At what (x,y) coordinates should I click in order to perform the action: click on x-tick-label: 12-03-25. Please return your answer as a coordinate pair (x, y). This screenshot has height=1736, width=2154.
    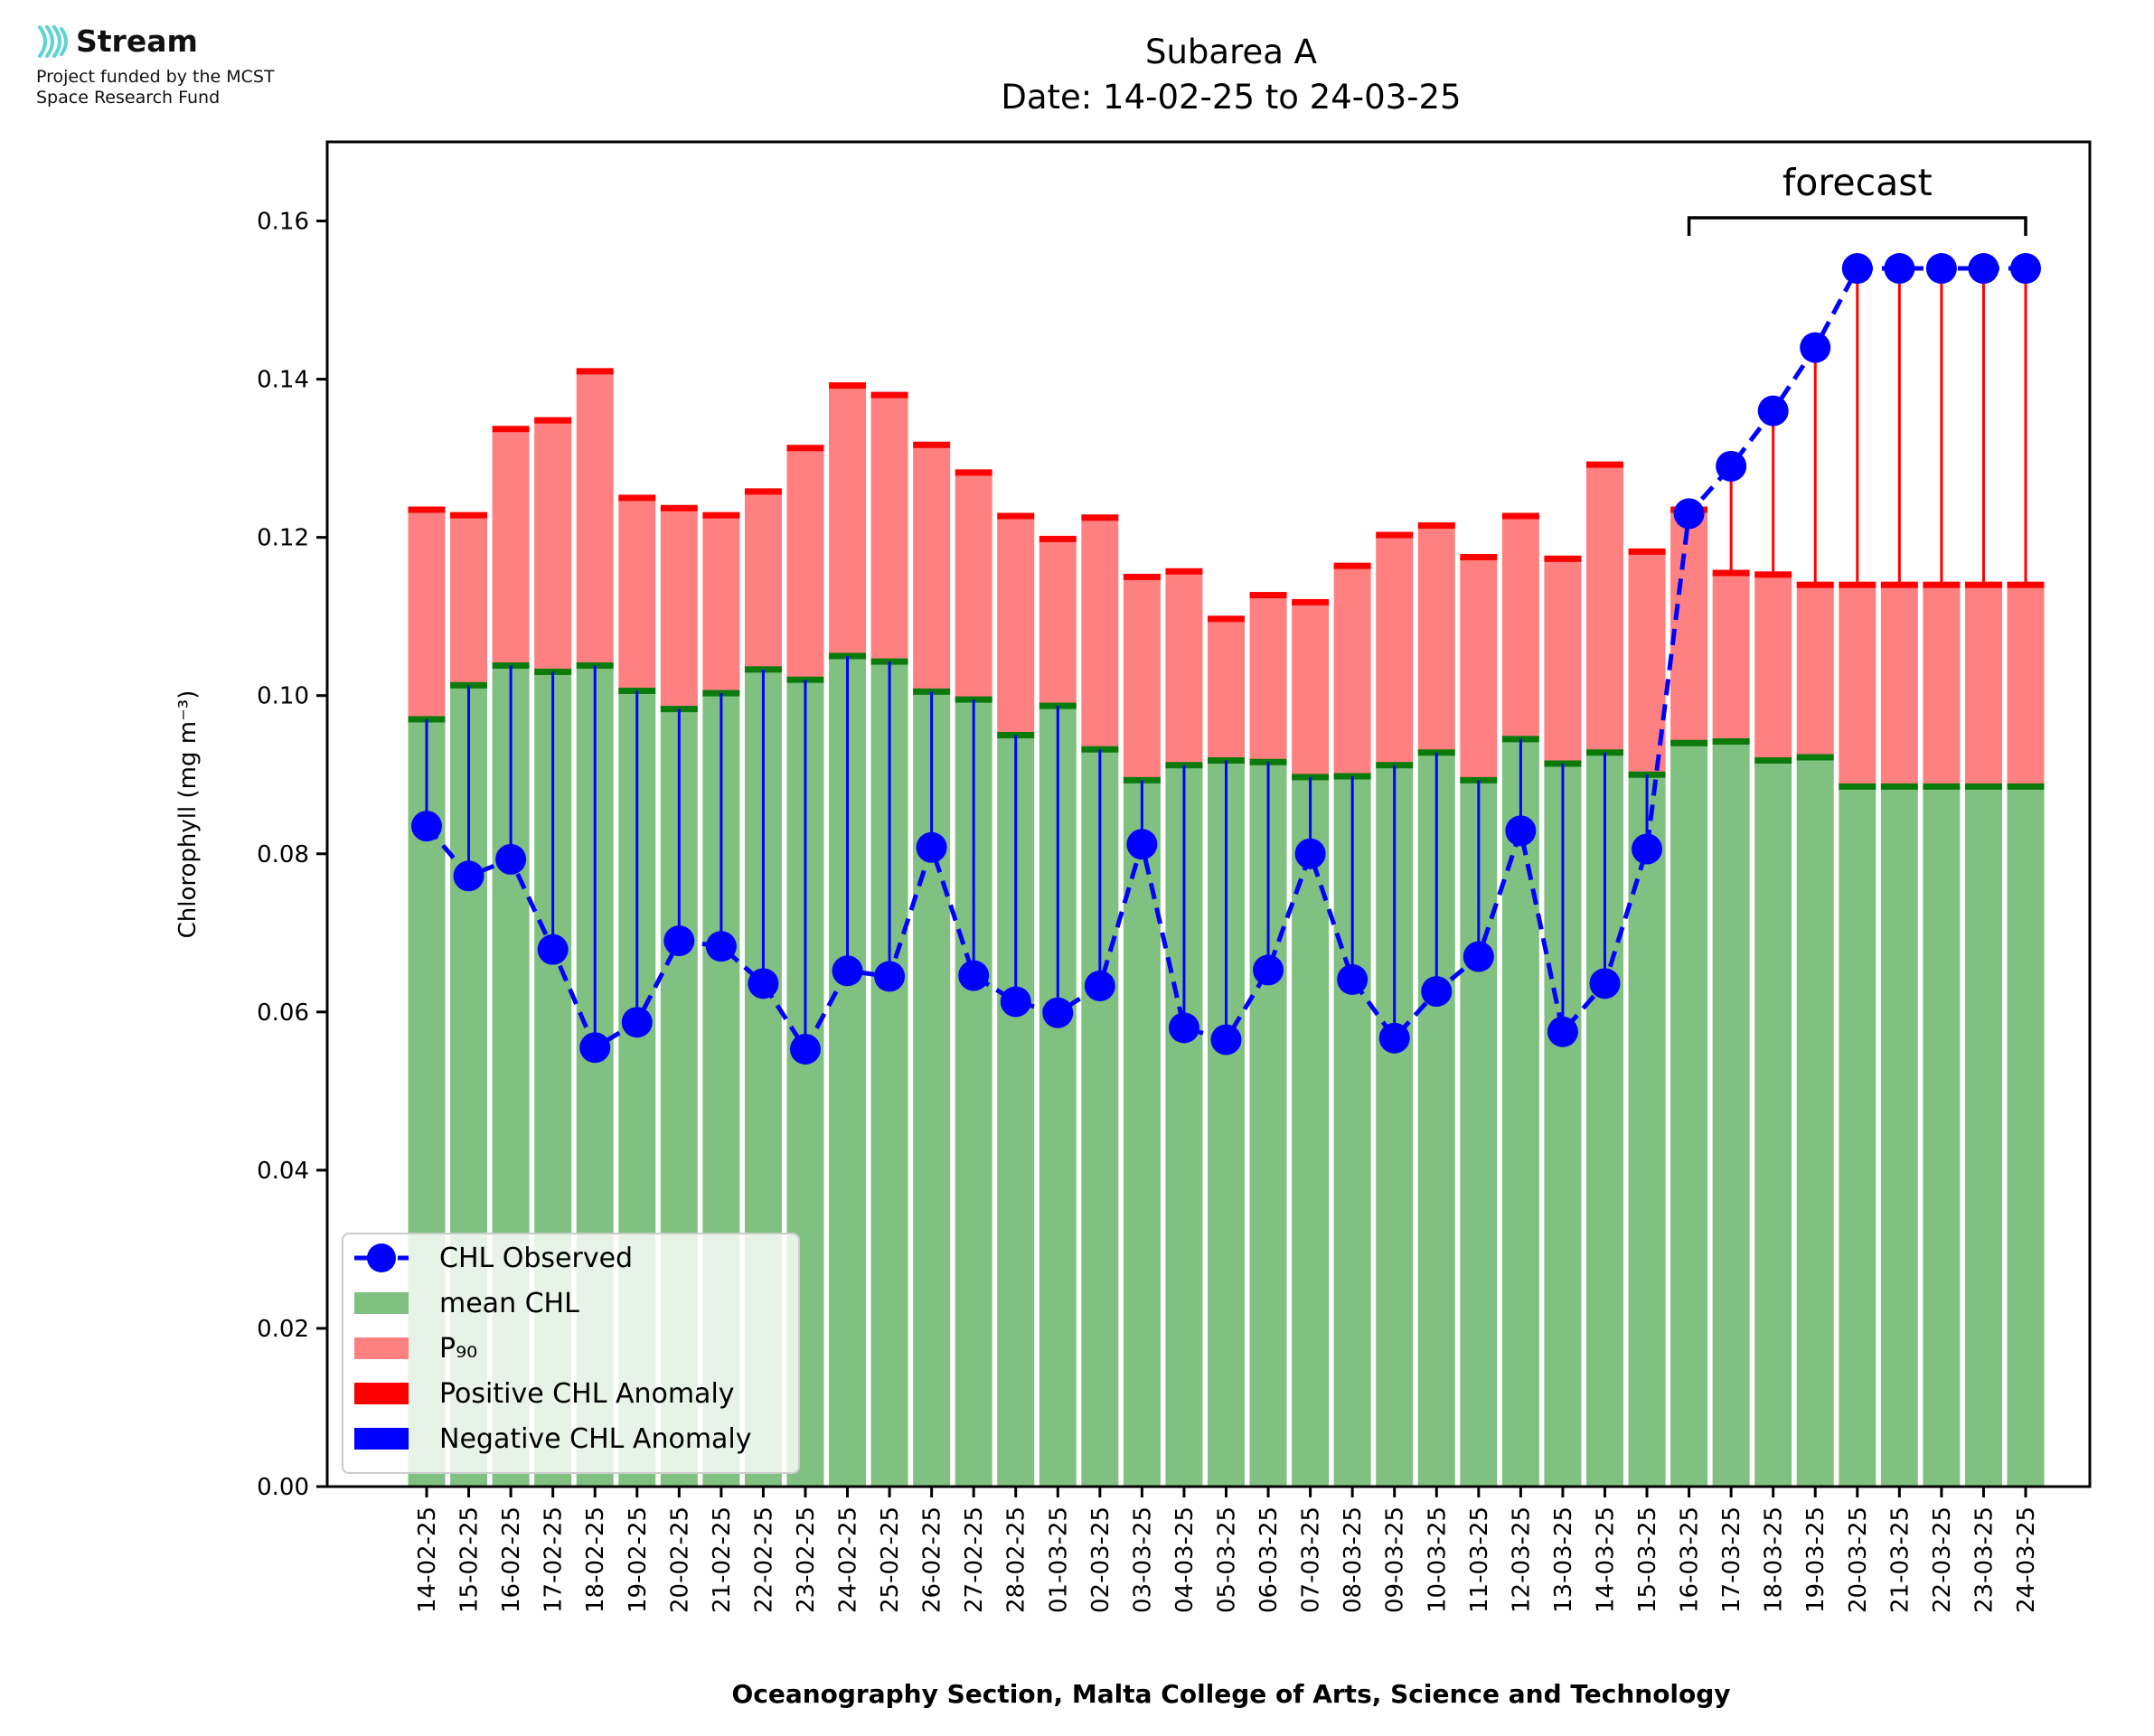
    Looking at the image, I should click on (1521, 1560).